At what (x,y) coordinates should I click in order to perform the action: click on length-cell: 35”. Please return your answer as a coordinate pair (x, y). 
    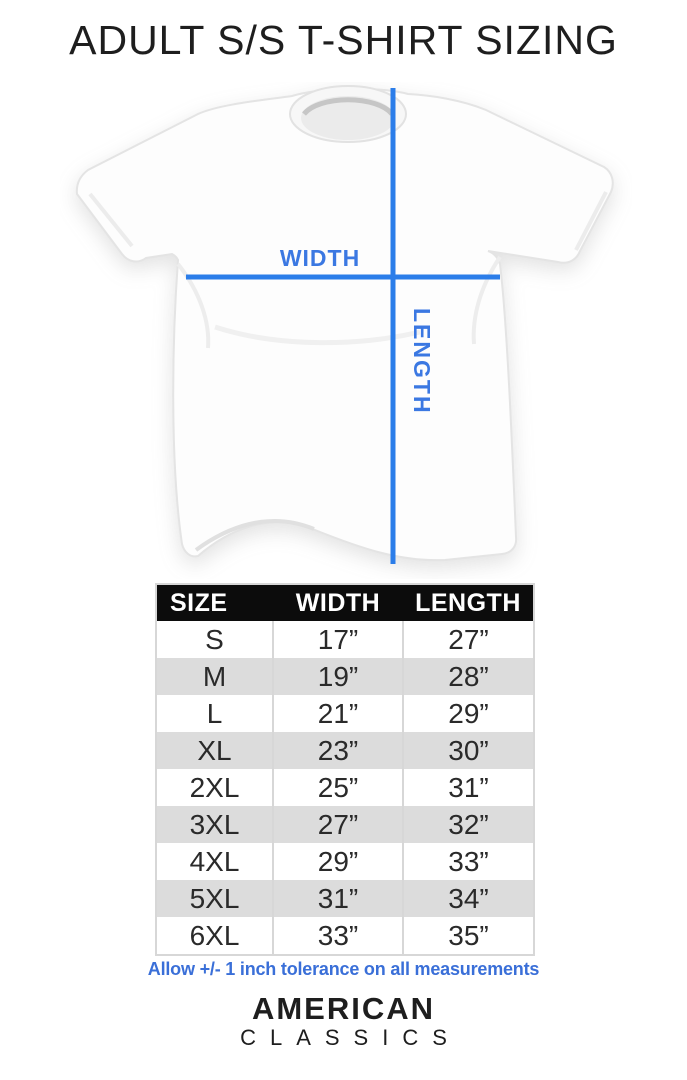
    Looking at the image, I should click on (468, 936).